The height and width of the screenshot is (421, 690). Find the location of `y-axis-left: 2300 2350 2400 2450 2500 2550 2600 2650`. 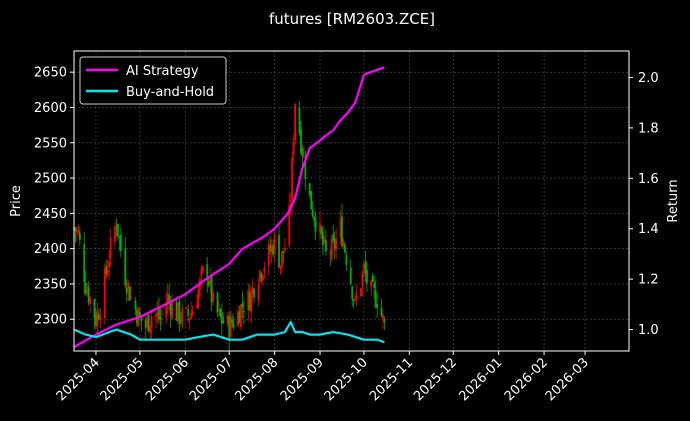

y-axis-left: 2300 2350 2400 2450 2500 2550 2600 2650 is located at coordinates (54, 197).